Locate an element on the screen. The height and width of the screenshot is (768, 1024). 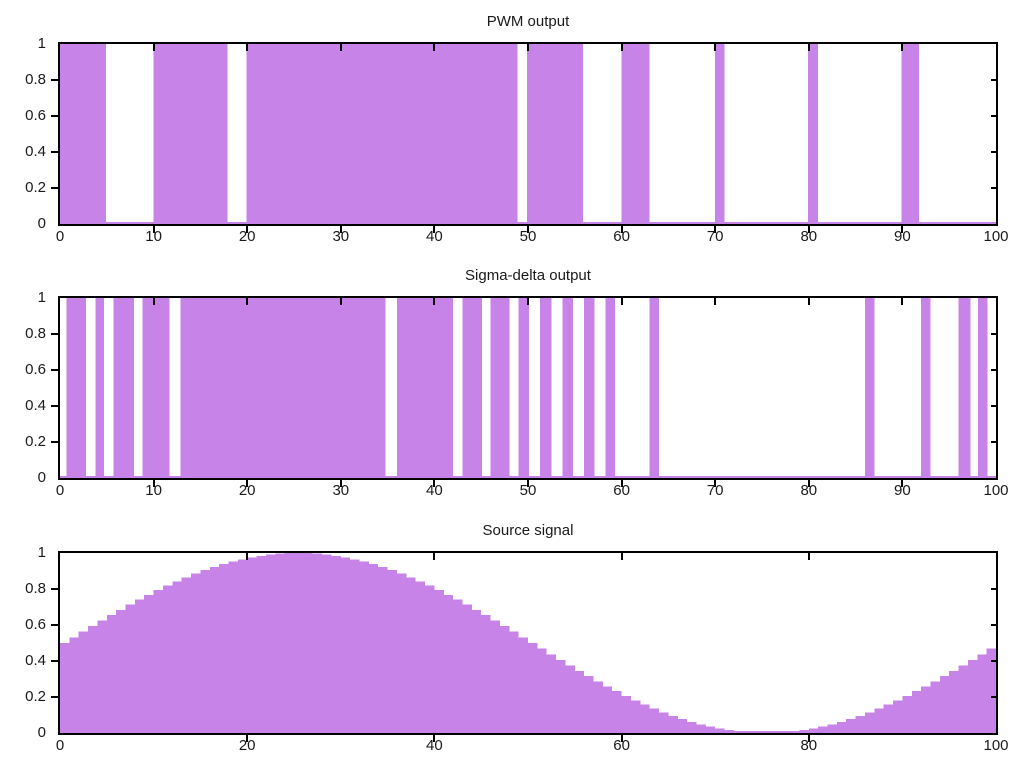
x-tick-label: 70 is located at coordinates (715, 236).